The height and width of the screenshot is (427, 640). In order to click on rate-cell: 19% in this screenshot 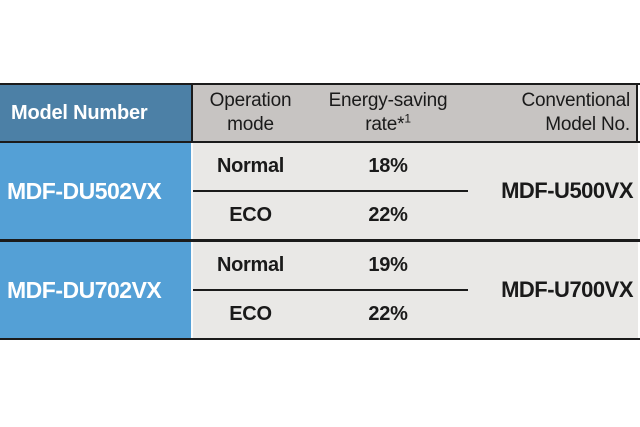, I will do `click(388, 265)`.